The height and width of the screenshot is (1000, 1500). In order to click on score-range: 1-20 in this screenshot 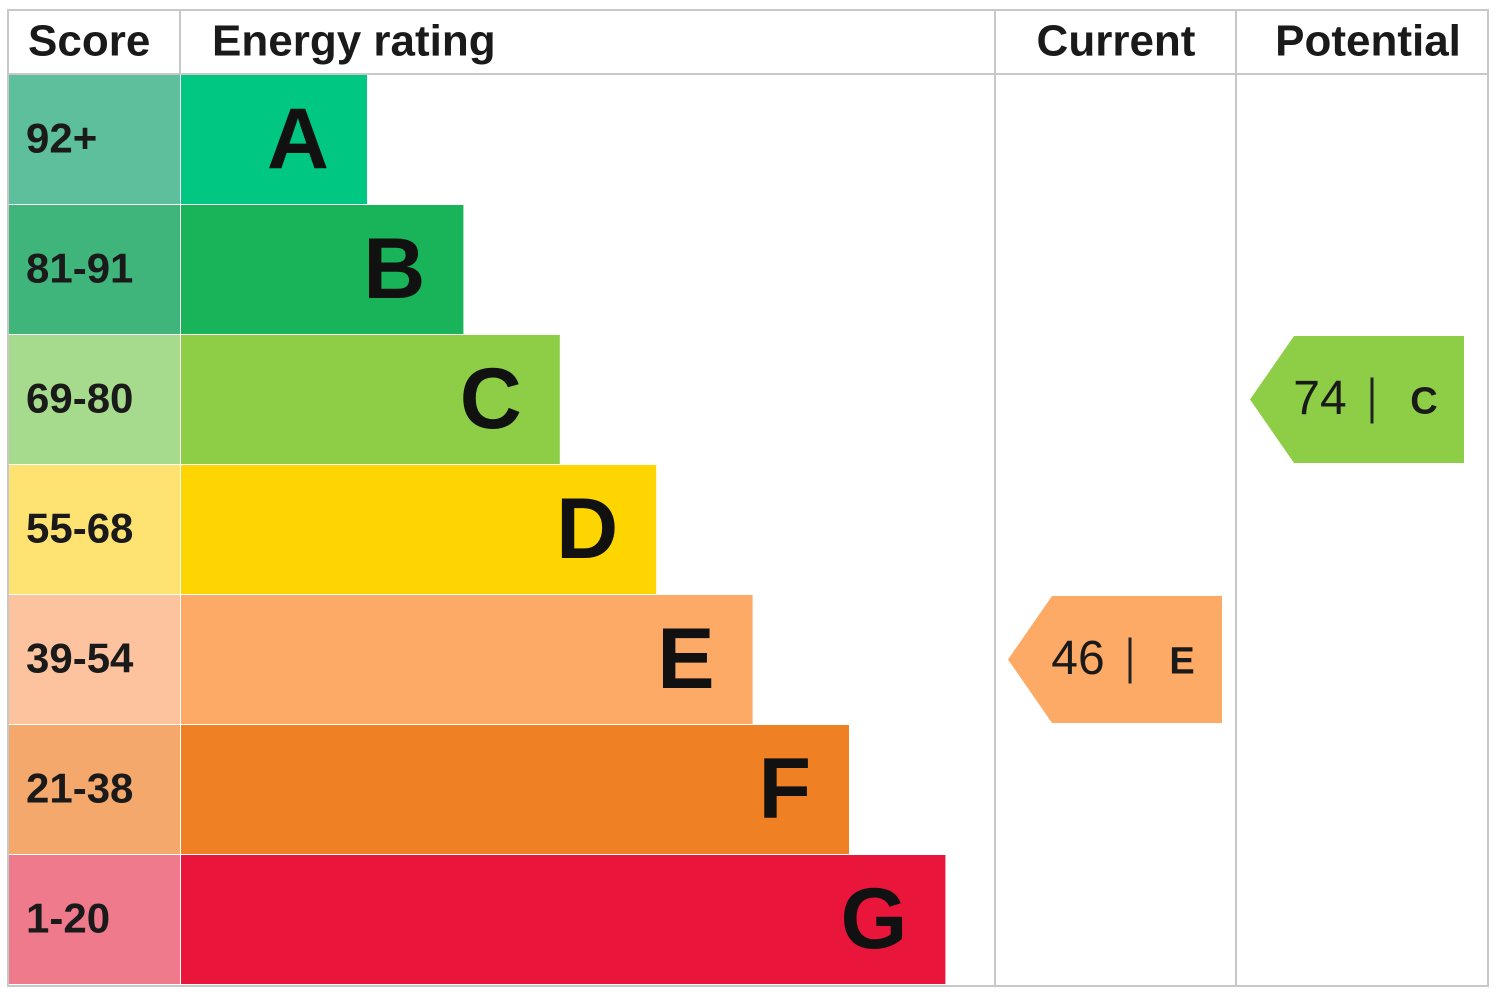, I will do `click(68, 918)`.